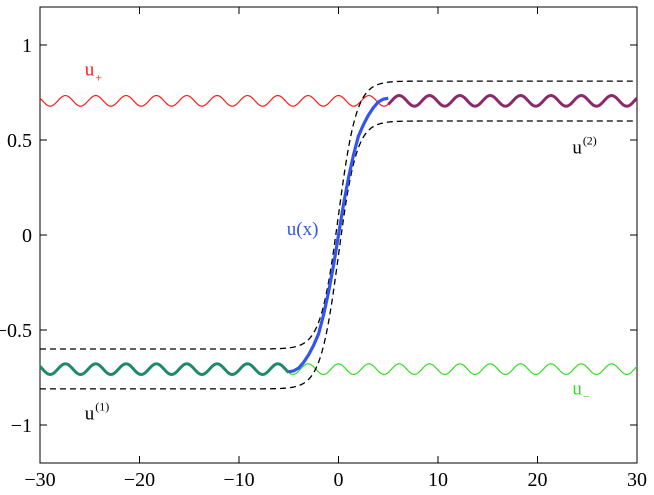  Describe the element at coordinates (577, 389) in the screenshot. I see `annotation-u_minus-text: u` at that location.